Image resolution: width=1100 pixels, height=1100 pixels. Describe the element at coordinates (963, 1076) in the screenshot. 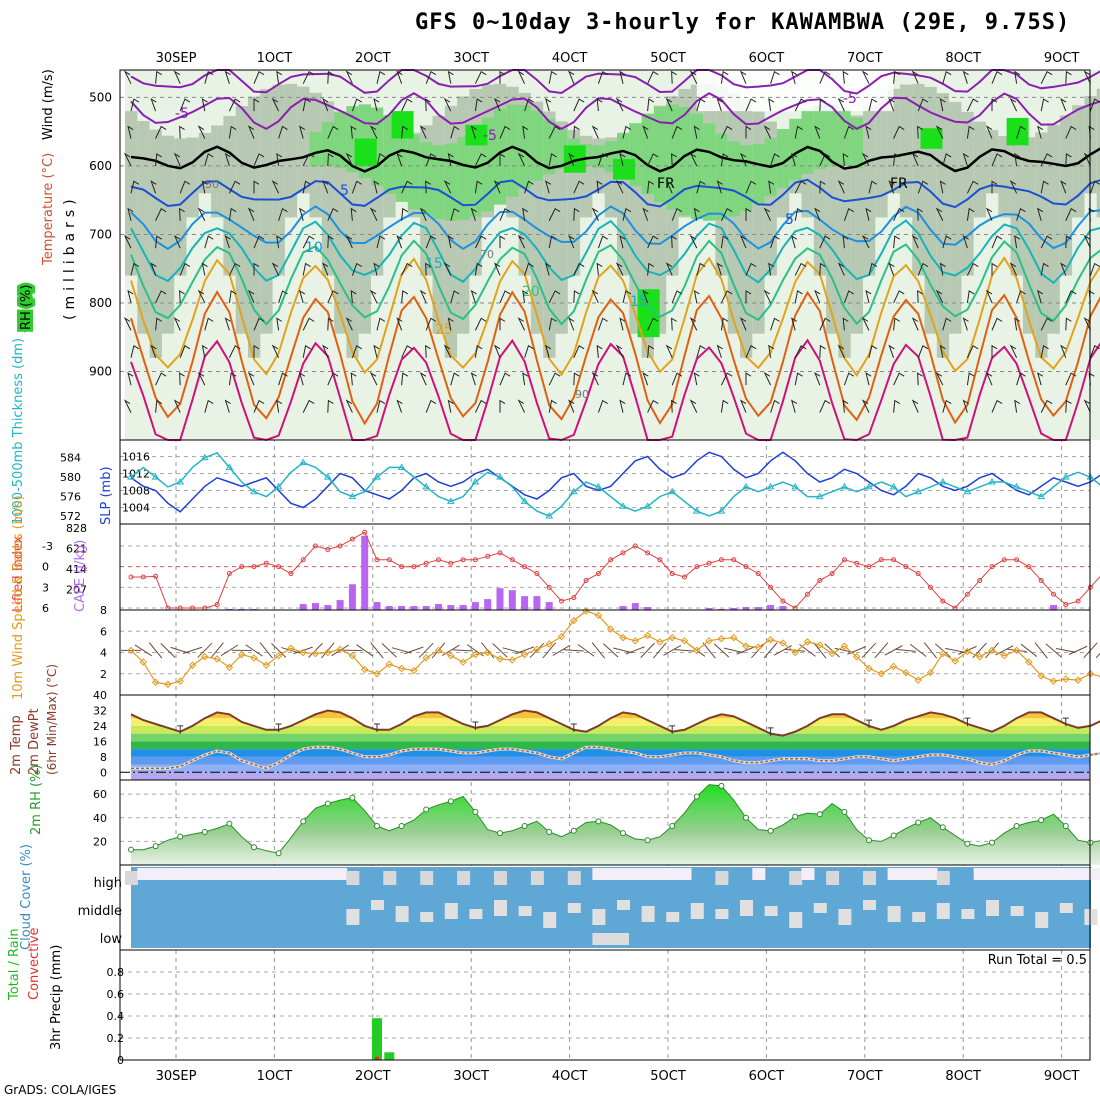

I see `x-tick-label-bottom: 8OCT` at that location.